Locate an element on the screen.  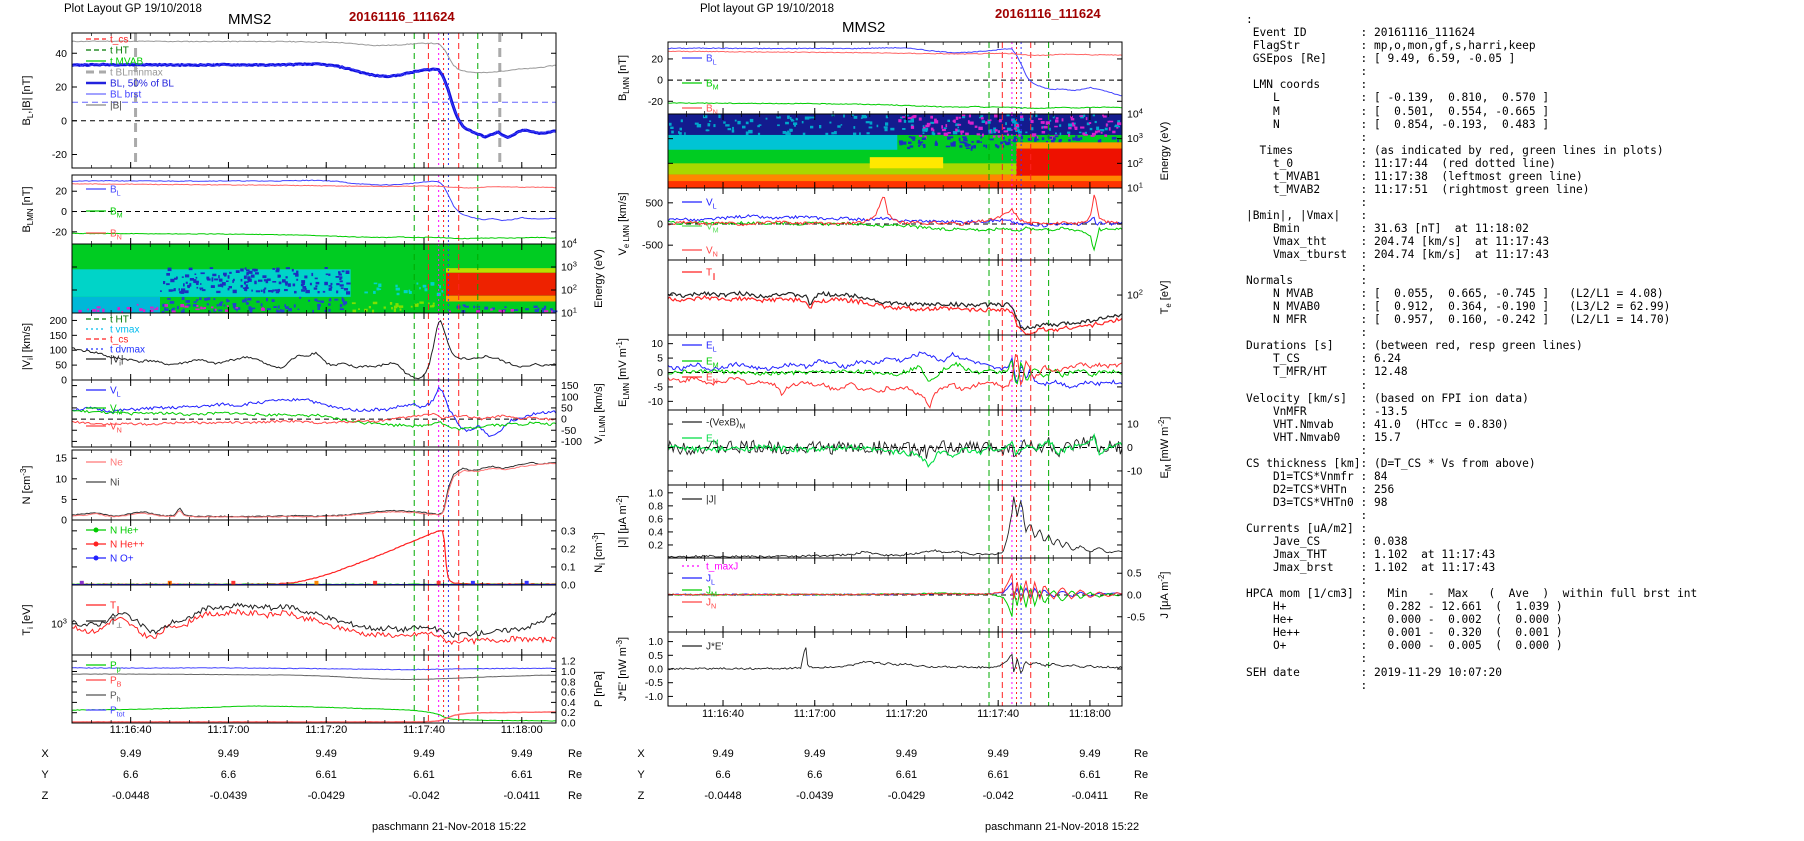
M3-y-tick-label: 500 is located at coordinates (654, 203).